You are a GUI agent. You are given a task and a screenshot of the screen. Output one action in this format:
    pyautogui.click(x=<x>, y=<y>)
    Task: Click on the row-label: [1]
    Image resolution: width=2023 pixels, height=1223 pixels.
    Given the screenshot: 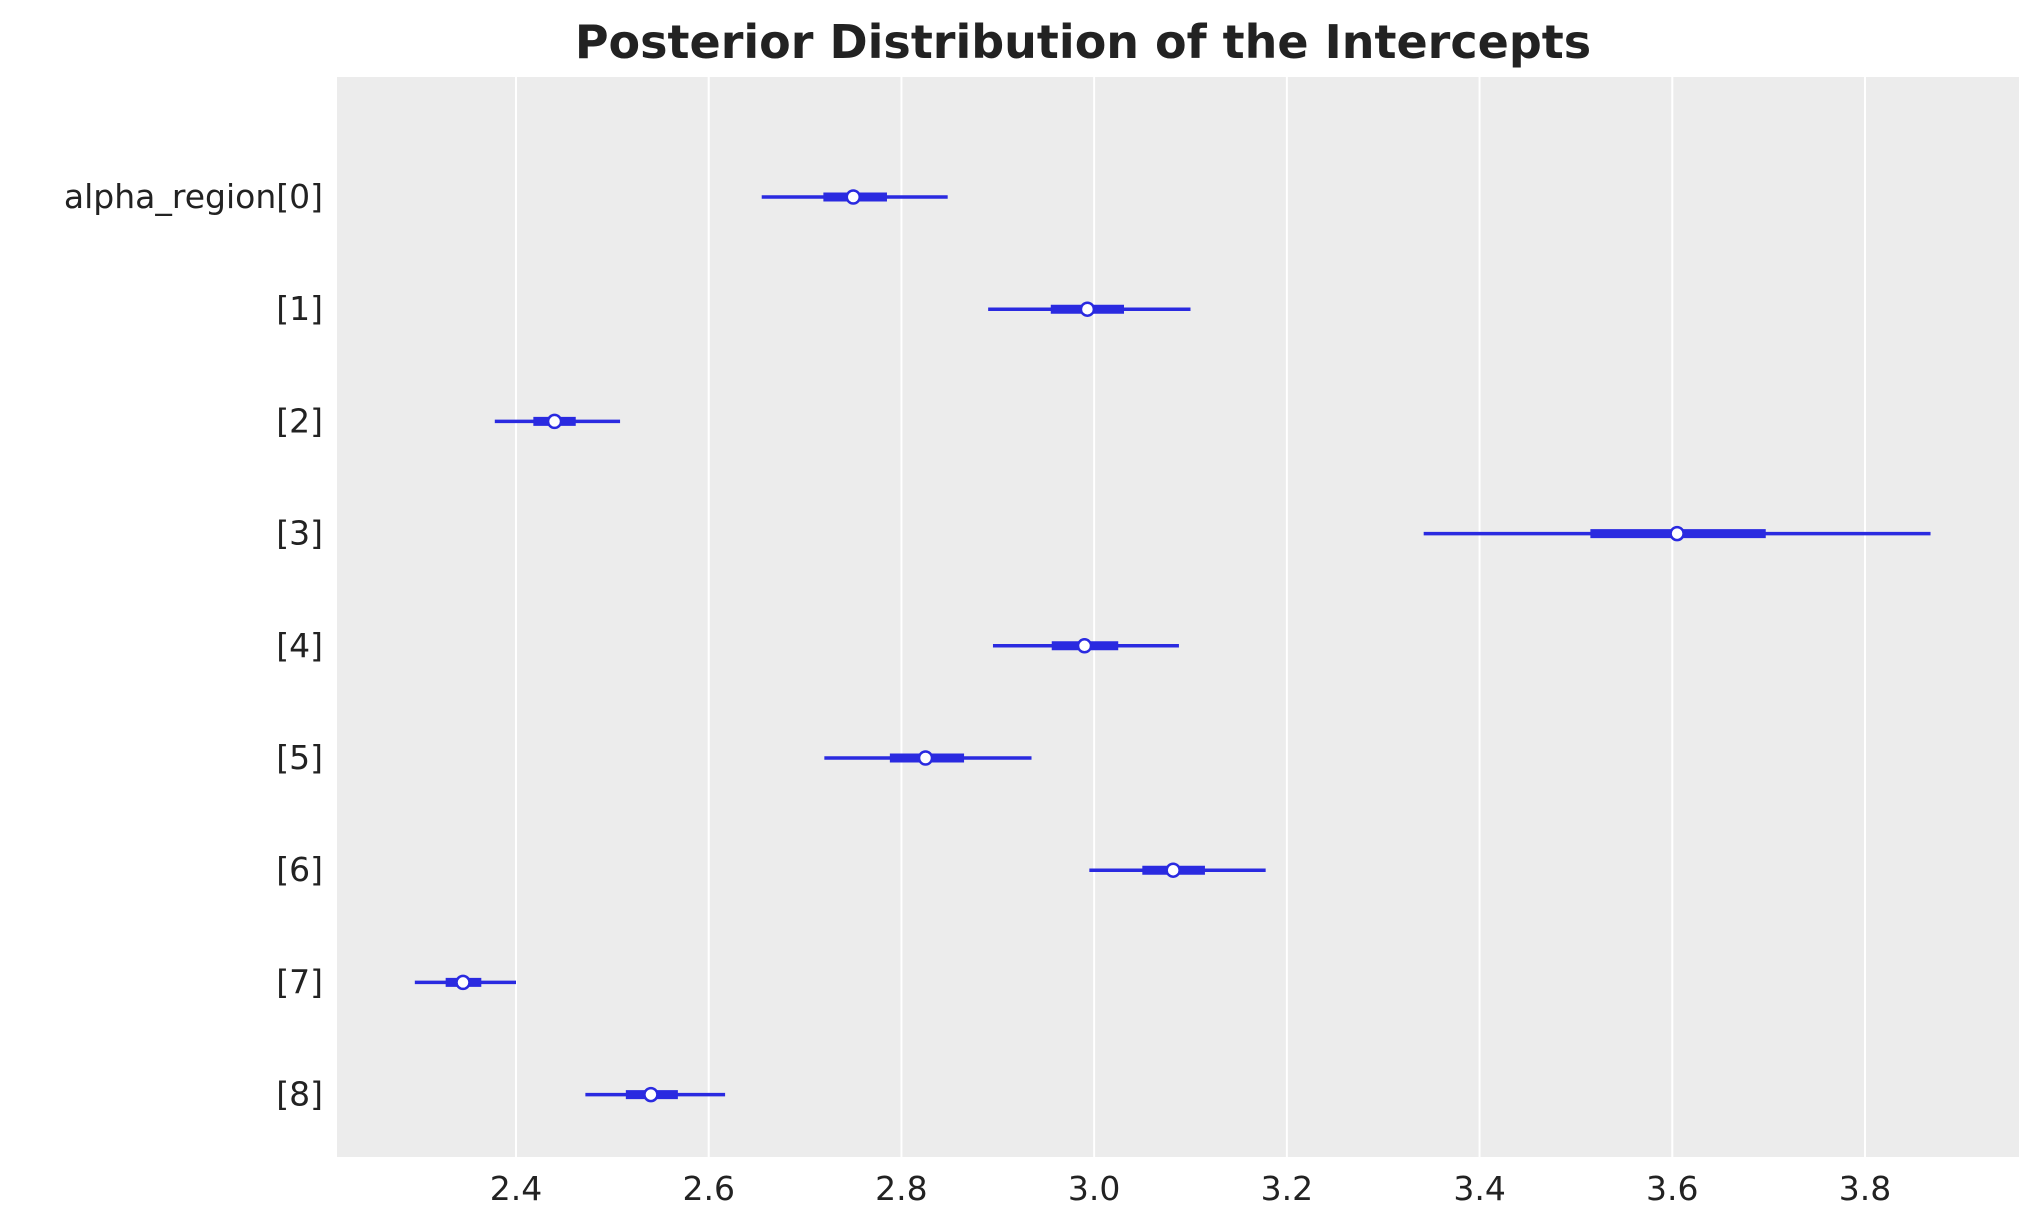 What is the action you would take?
    pyautogui.click(x=299, y=308)
    